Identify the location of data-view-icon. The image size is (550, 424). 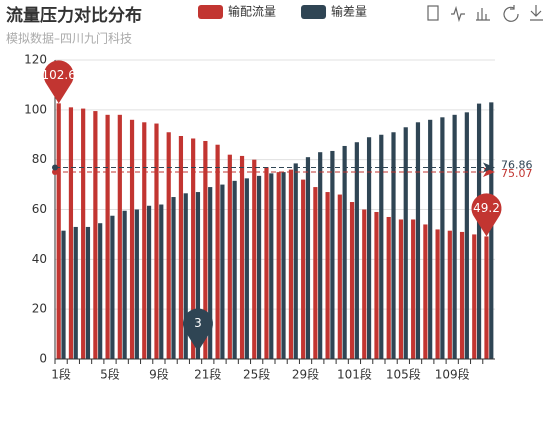
(433, 13).